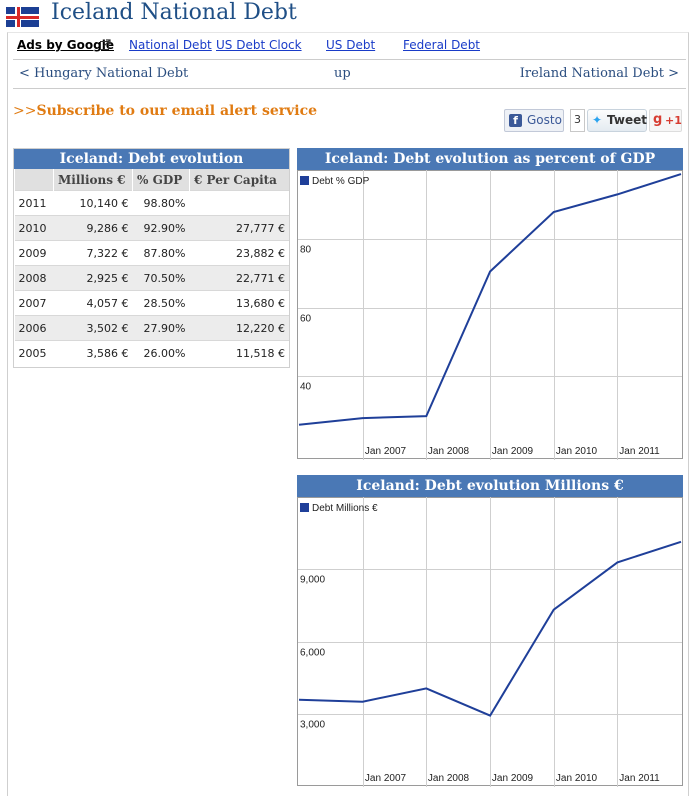 Image resolution: width=695 pixels, height=796 pixels. I want to click on cell-year: 2007, so click(34, 303).